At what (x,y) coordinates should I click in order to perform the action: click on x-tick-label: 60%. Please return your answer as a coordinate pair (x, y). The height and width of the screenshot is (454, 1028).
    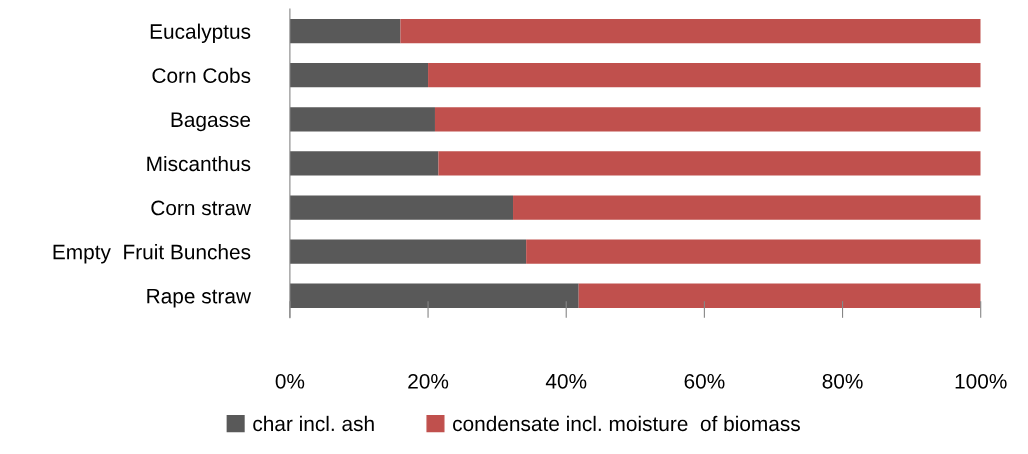
    Looking at the image, I should click on (704, 381).